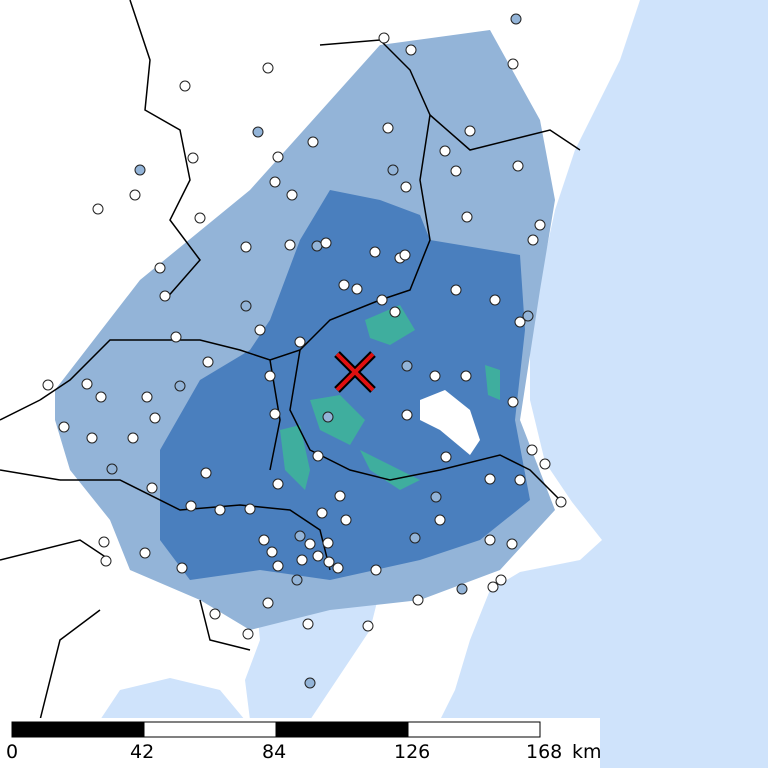 The image size is (768, 768). I want to click on scale-label: 42, so click(142, 752).